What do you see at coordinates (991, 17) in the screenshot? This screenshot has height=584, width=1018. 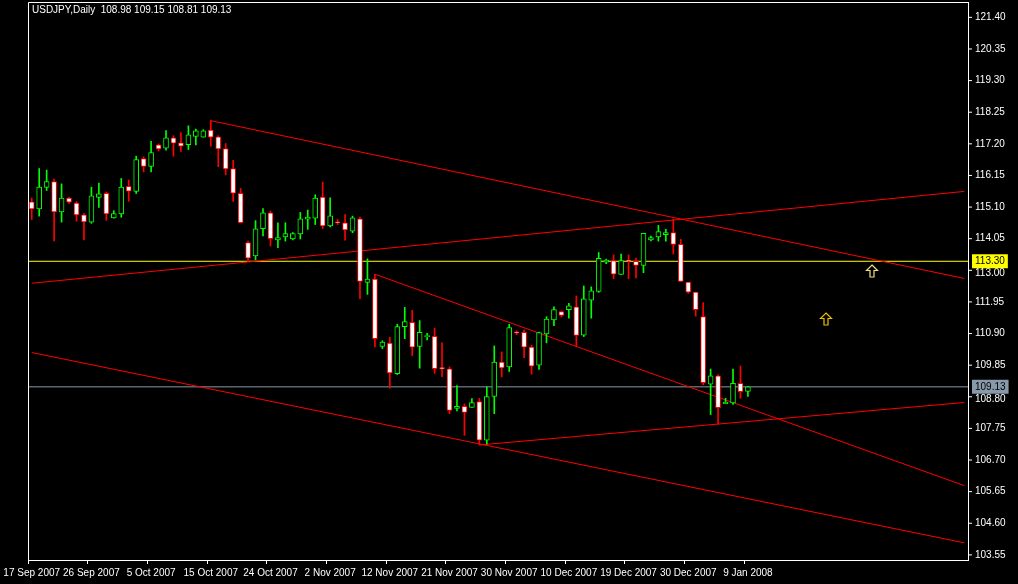 I see `y-tick-label: 121.40` at bounding box center [991, 17].